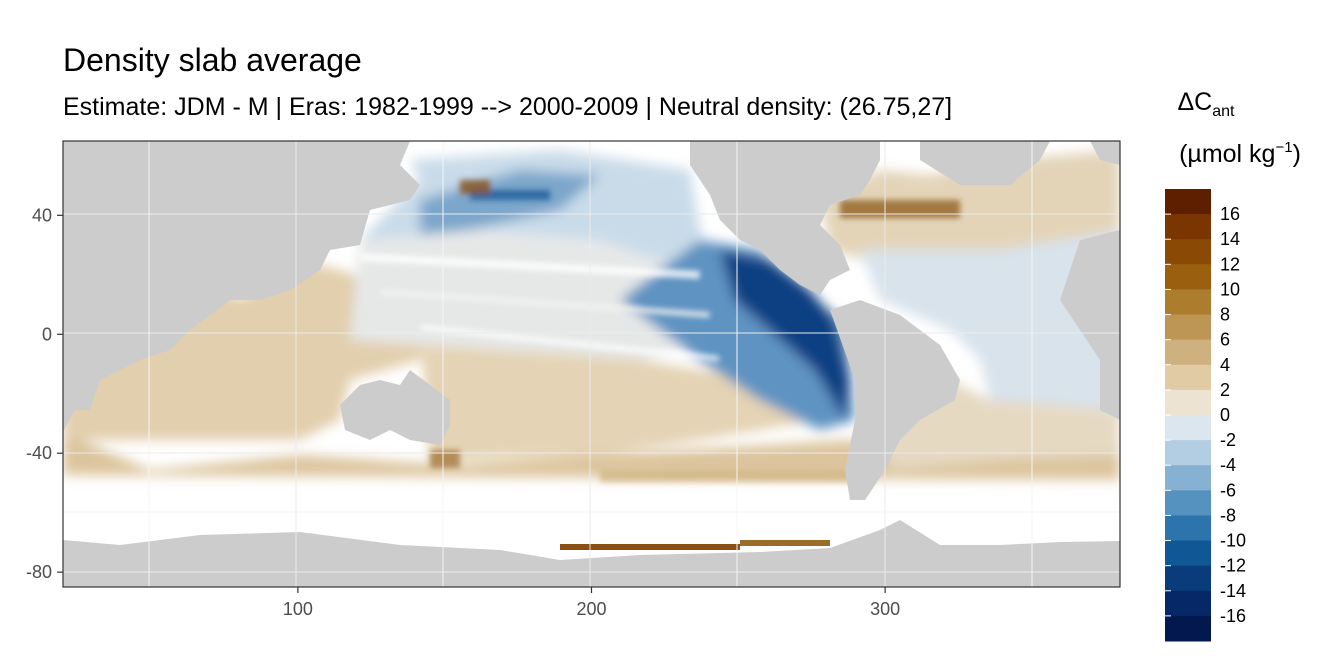 This screenshot has height=672, width=1344. Describe the element at coordinates (212, 60) in the screenshot. I see `chart-title: Density slab average` at that location.